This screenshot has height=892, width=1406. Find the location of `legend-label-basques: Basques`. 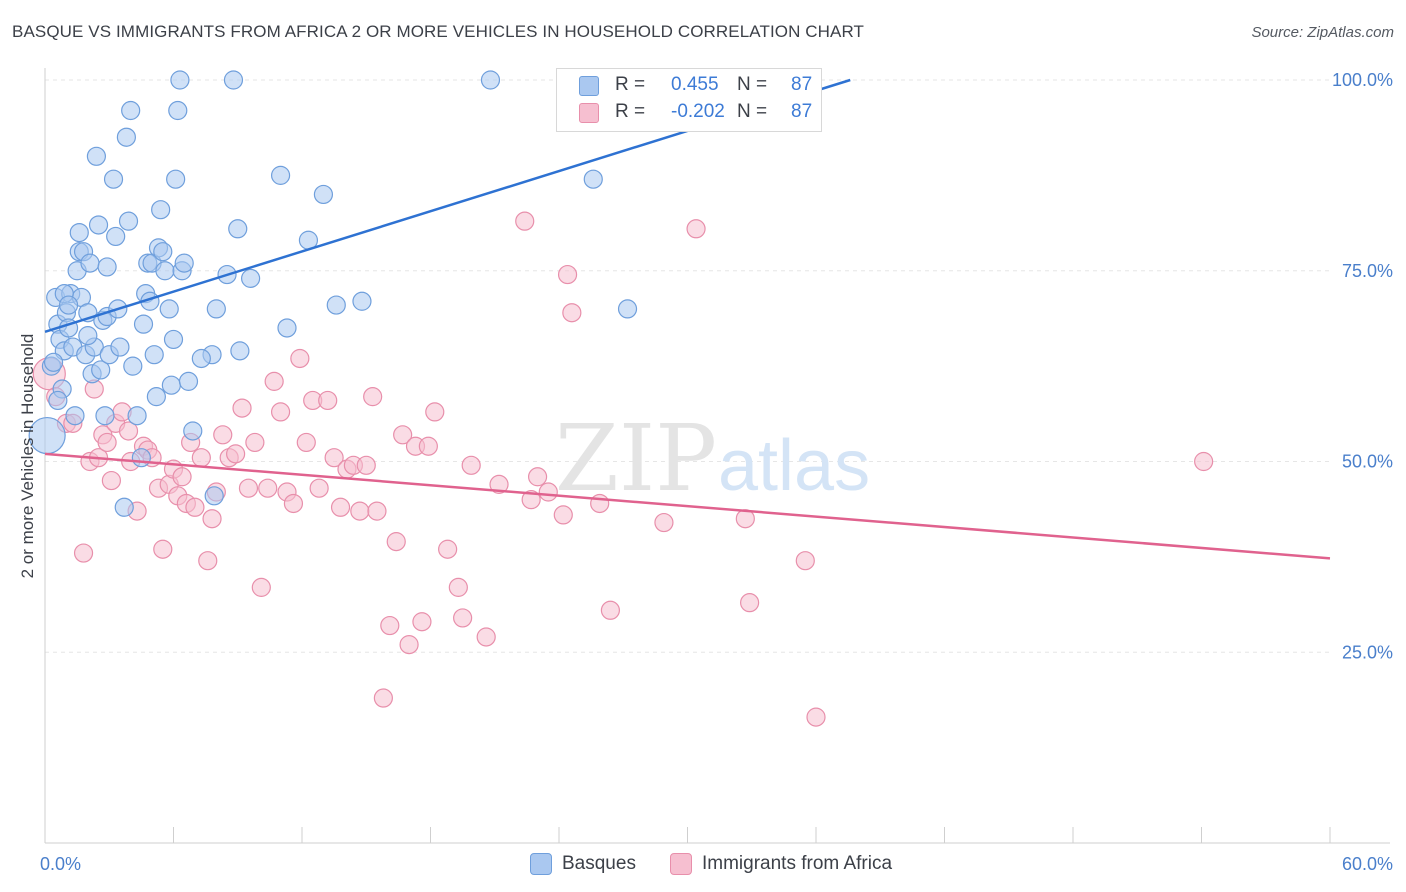

legend-label-basques: Basques is located at coordinates (599, 863).